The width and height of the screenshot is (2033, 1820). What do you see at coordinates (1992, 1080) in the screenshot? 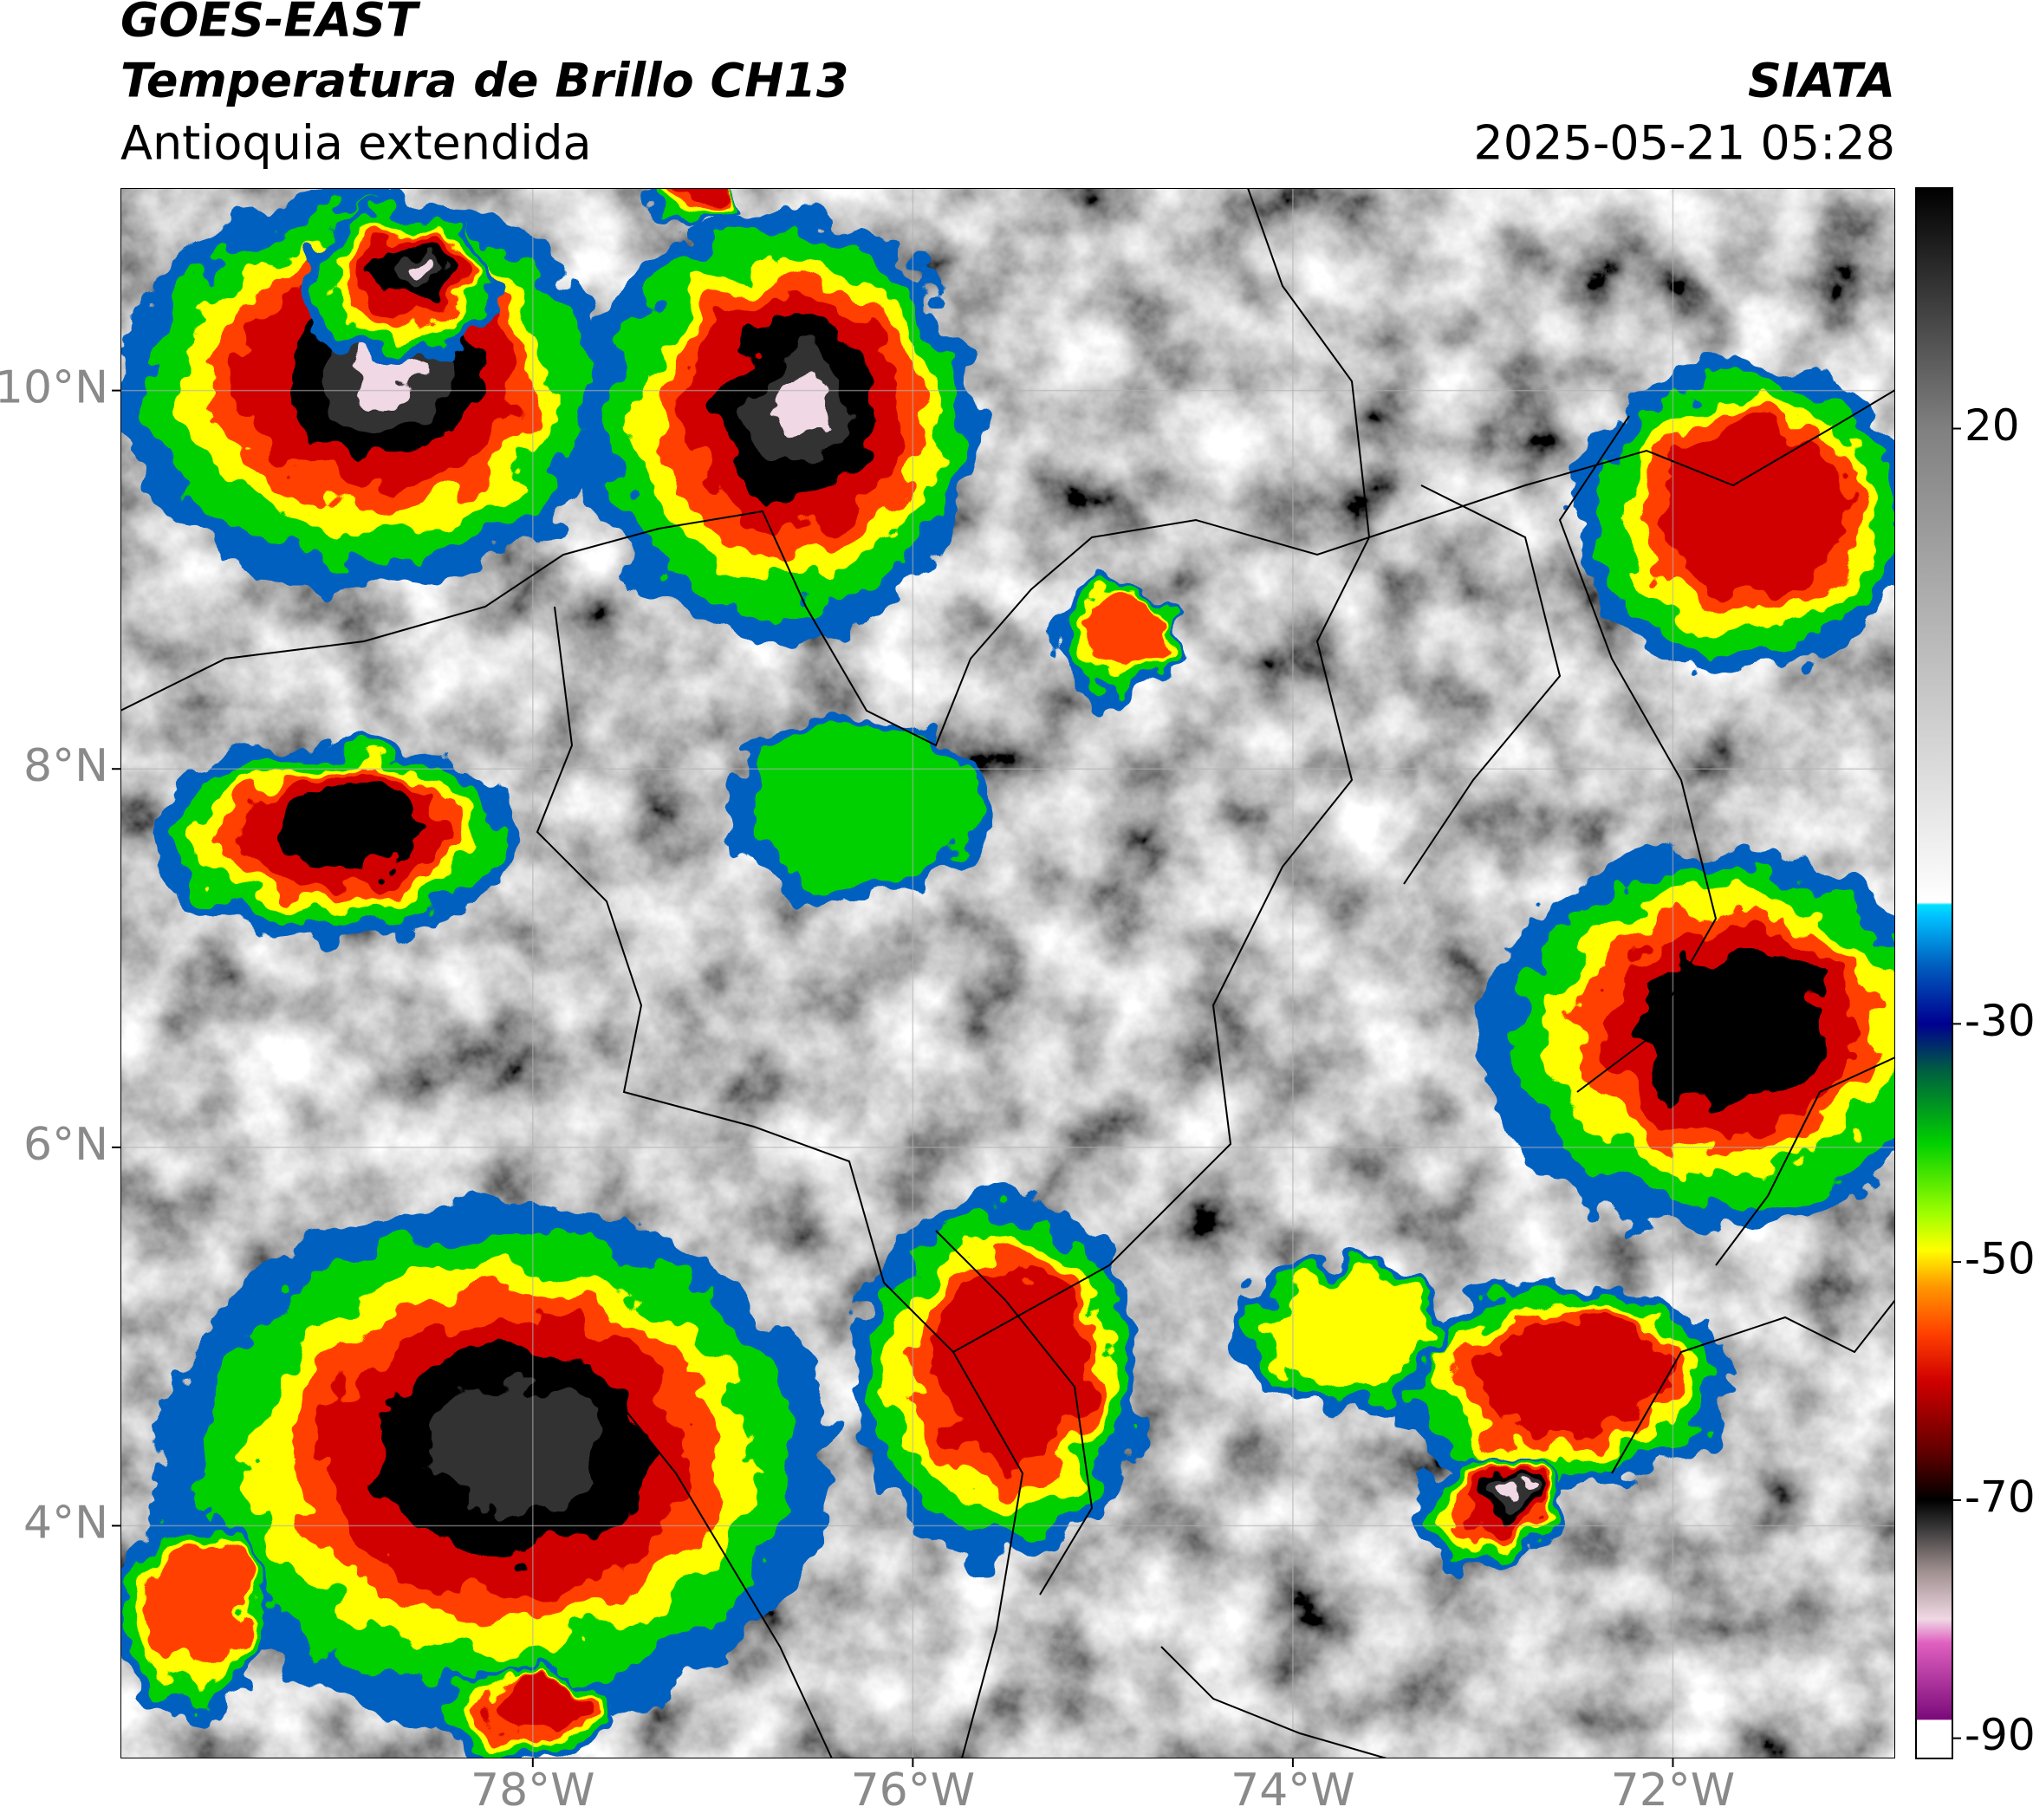
I see `colorbar-ticks: 20 -30 -50 -70 -90` at bounding box center [1992, 1080].